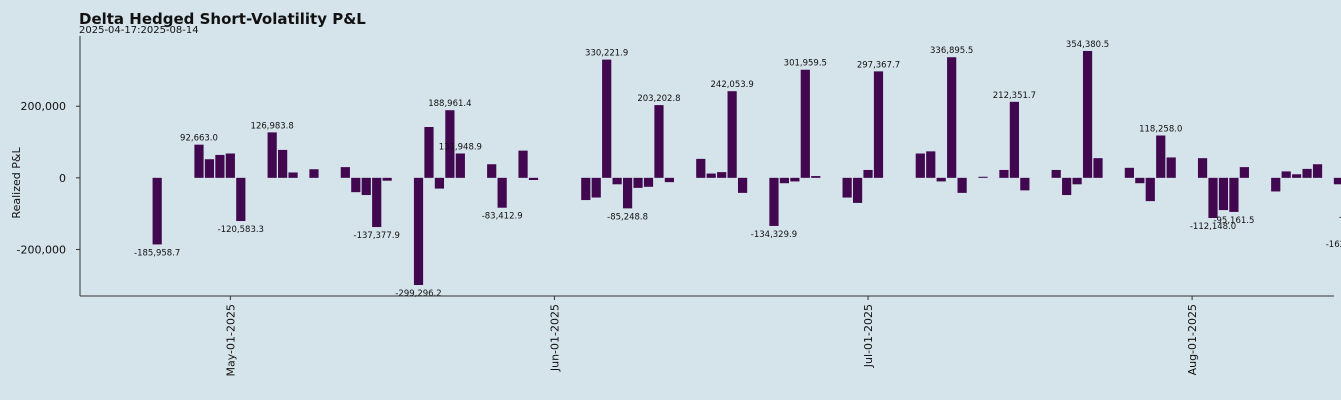 The width and height of the screenshot is (1341, 400). I want to click on chart-title: Delta Hedged Short-Volatility P&L, so click(222, 19).